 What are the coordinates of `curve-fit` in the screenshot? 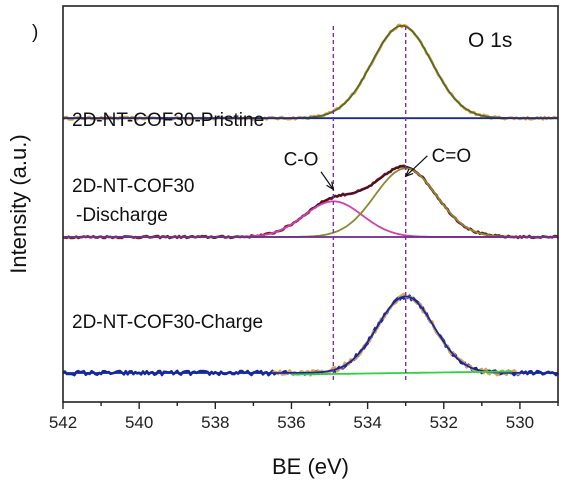 It's located at (310, 334).